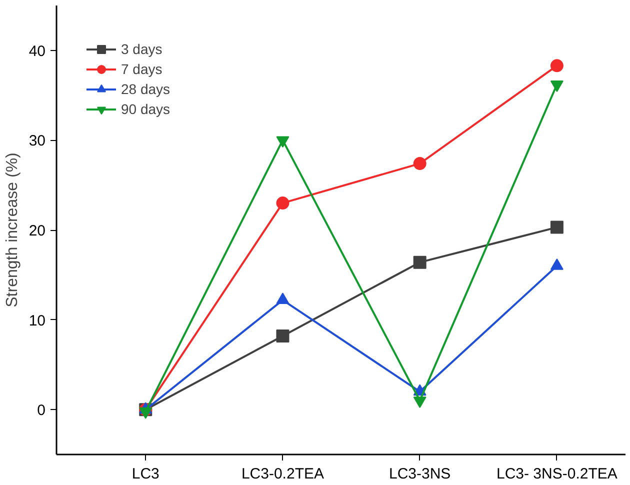 The width and height of the screenshot is (630, 485). What do you see at coordinates (37, 321) in the screenshot?
I see `y-tick-label: 10` at bounding box center [37, 321].